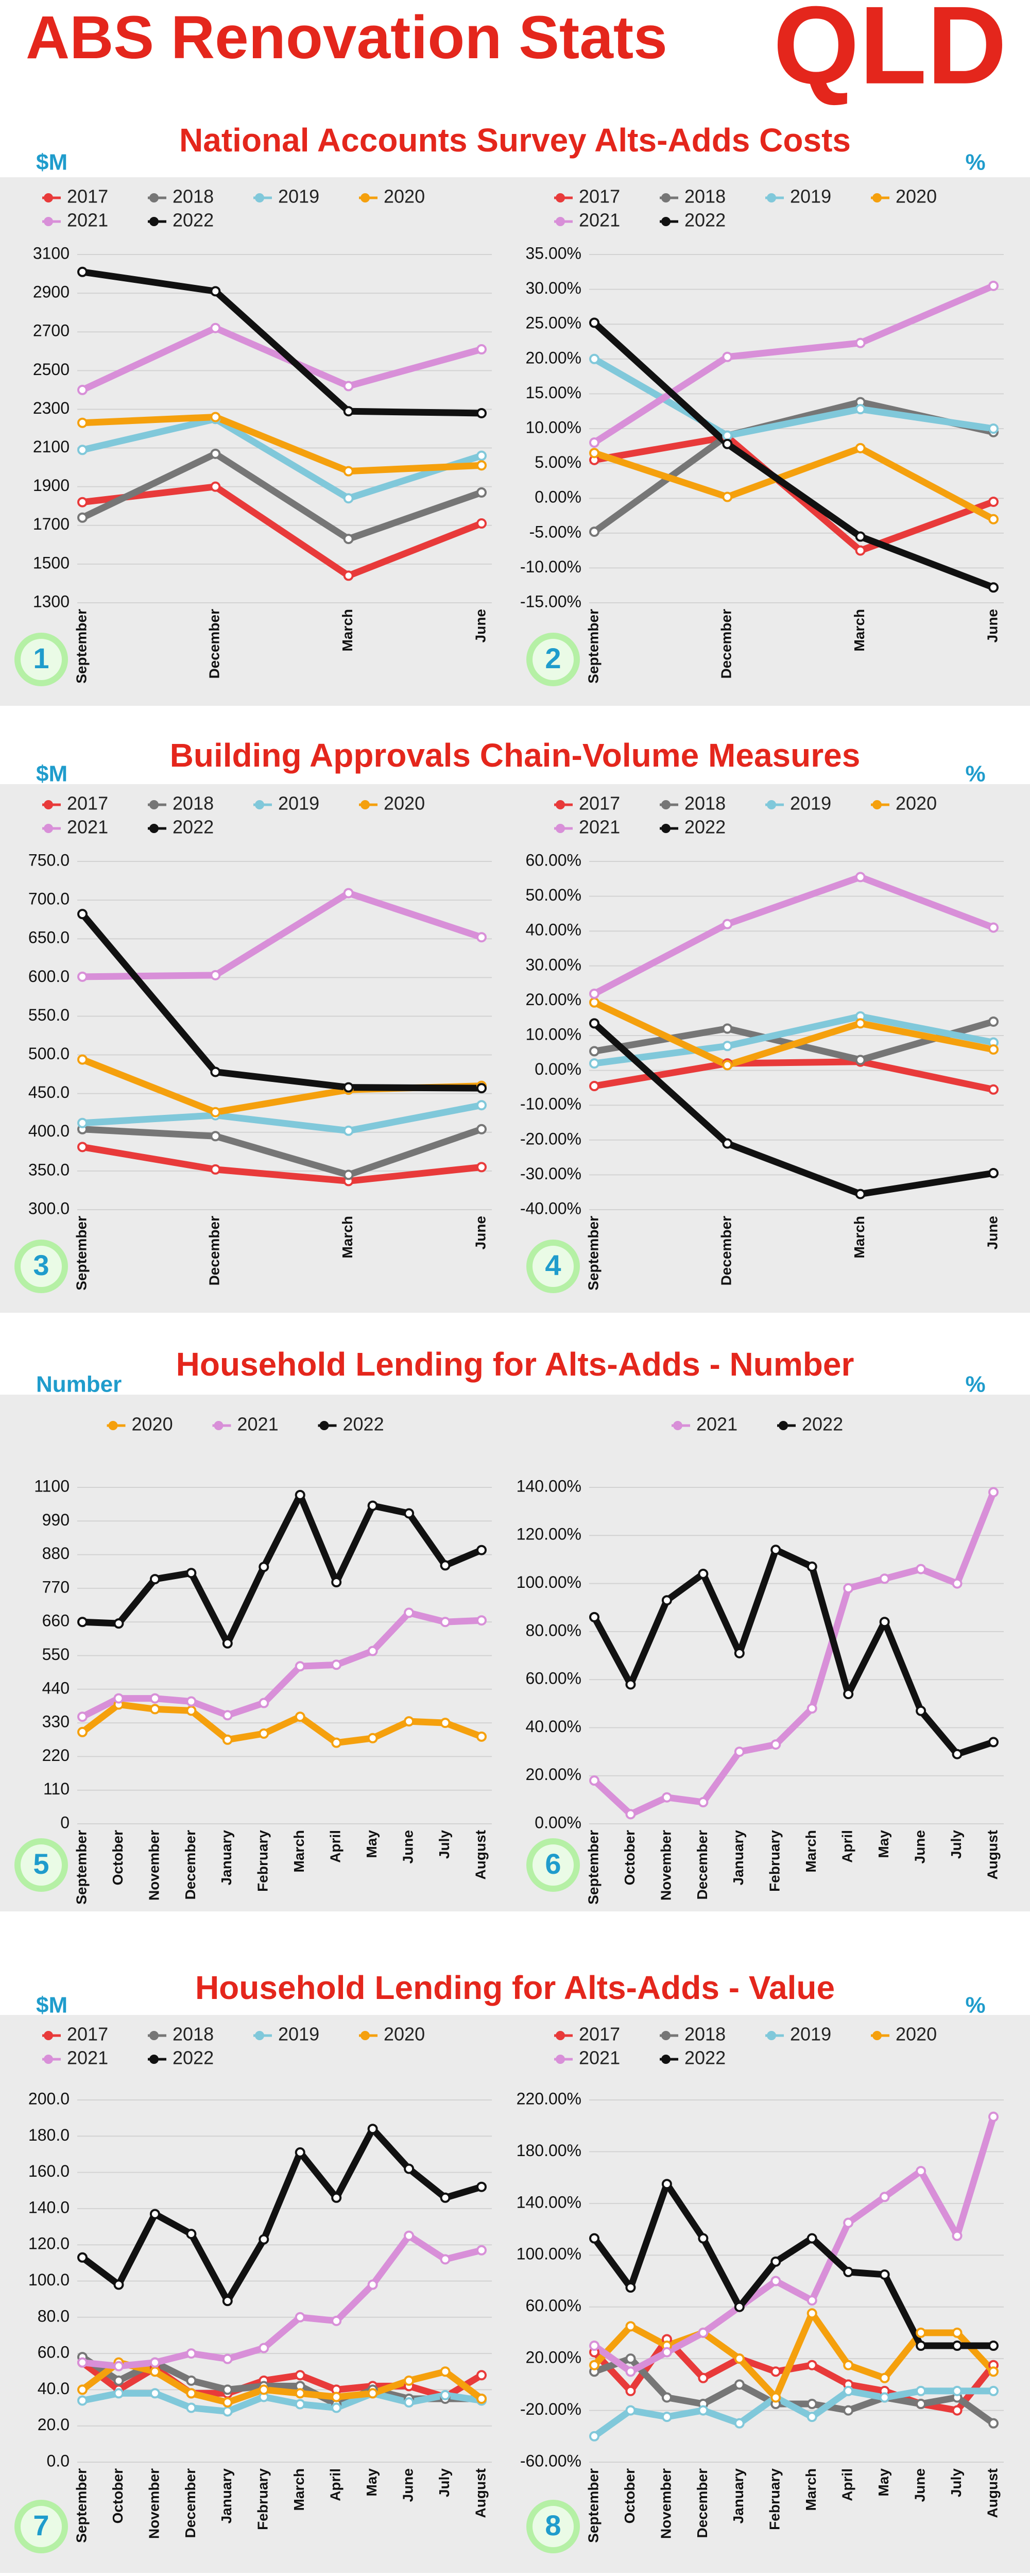 The height and width of the screenshot is (2576, 1030). I want to click on section-title: Household Lending for Alts-Adds - Value, so click(515, 1987).